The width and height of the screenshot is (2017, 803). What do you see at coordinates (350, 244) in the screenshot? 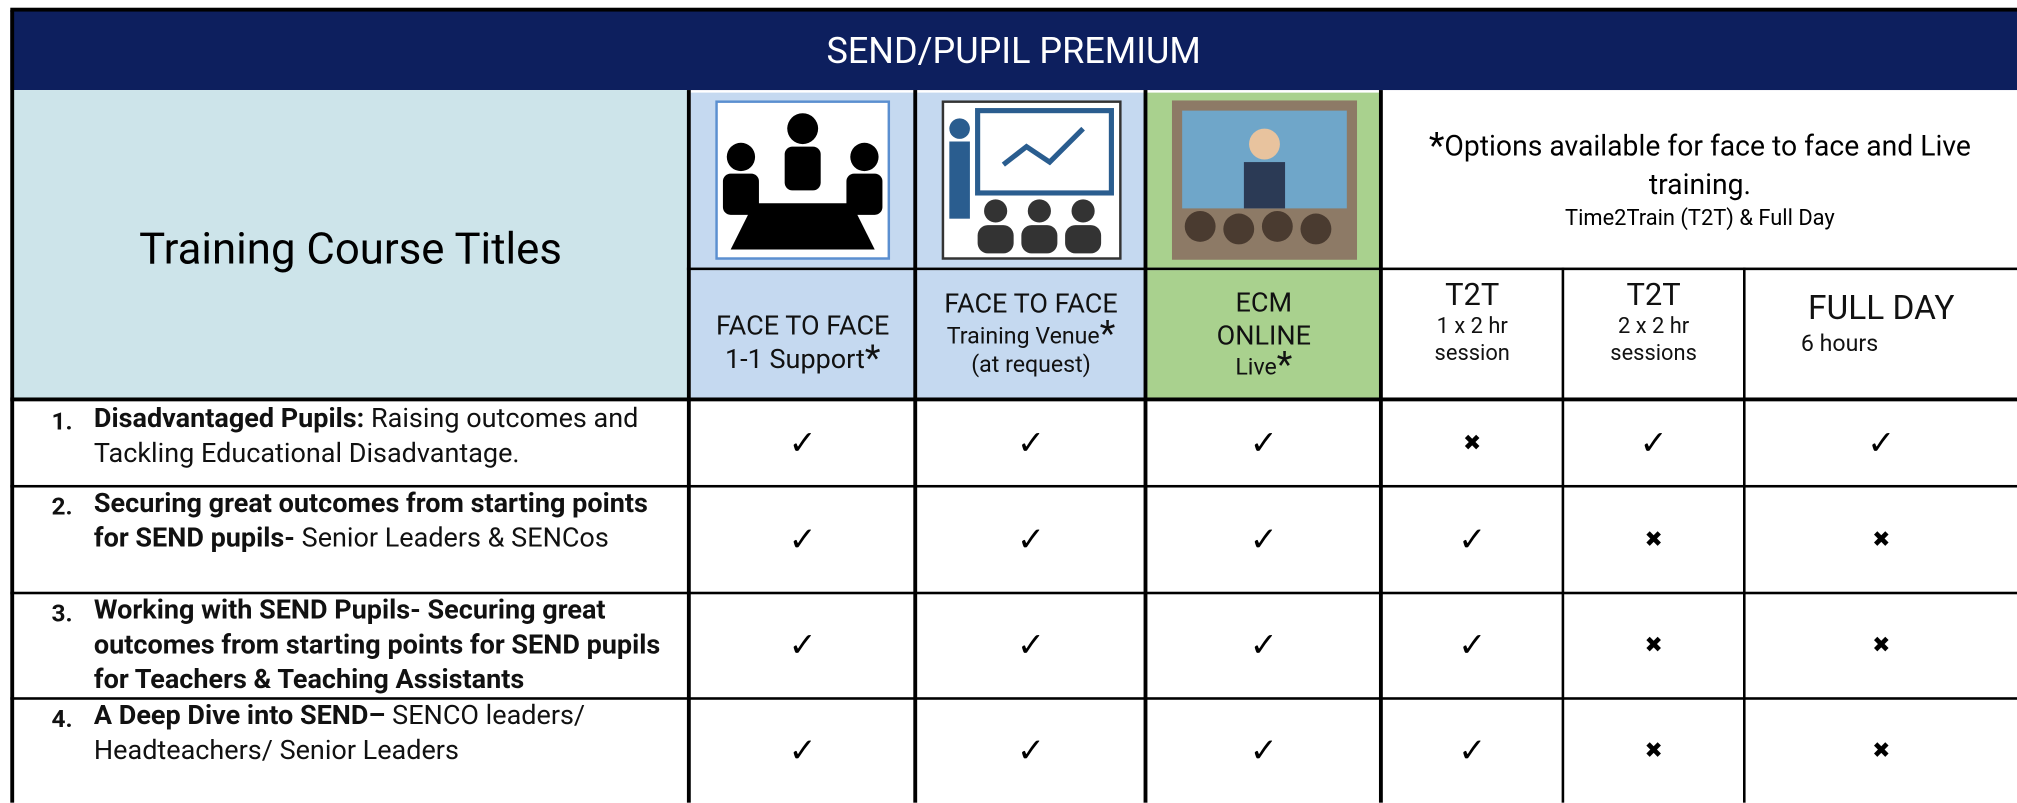
I see `corner-title: Training Course Titles` at bounding box center [350, 244].